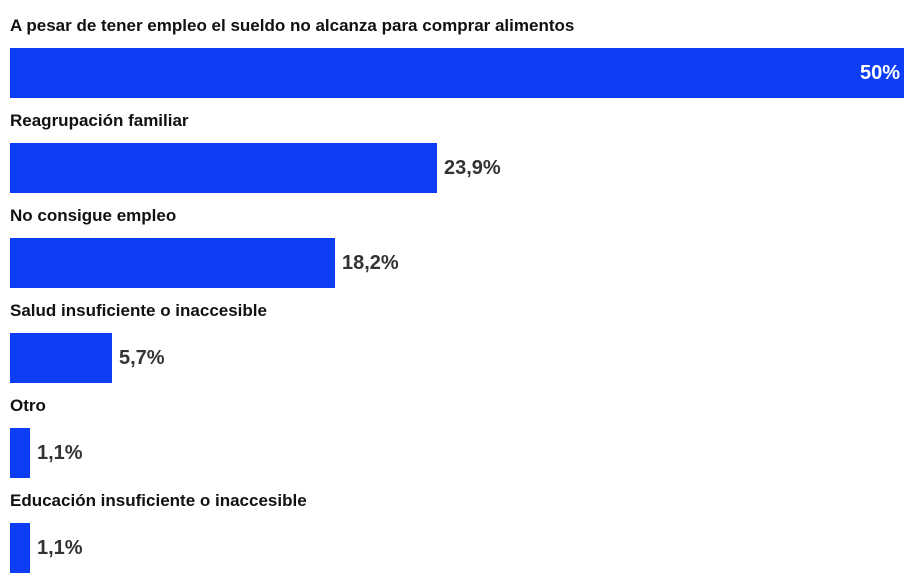  I want to click on value-label: 23,9%, so click(472, 168).